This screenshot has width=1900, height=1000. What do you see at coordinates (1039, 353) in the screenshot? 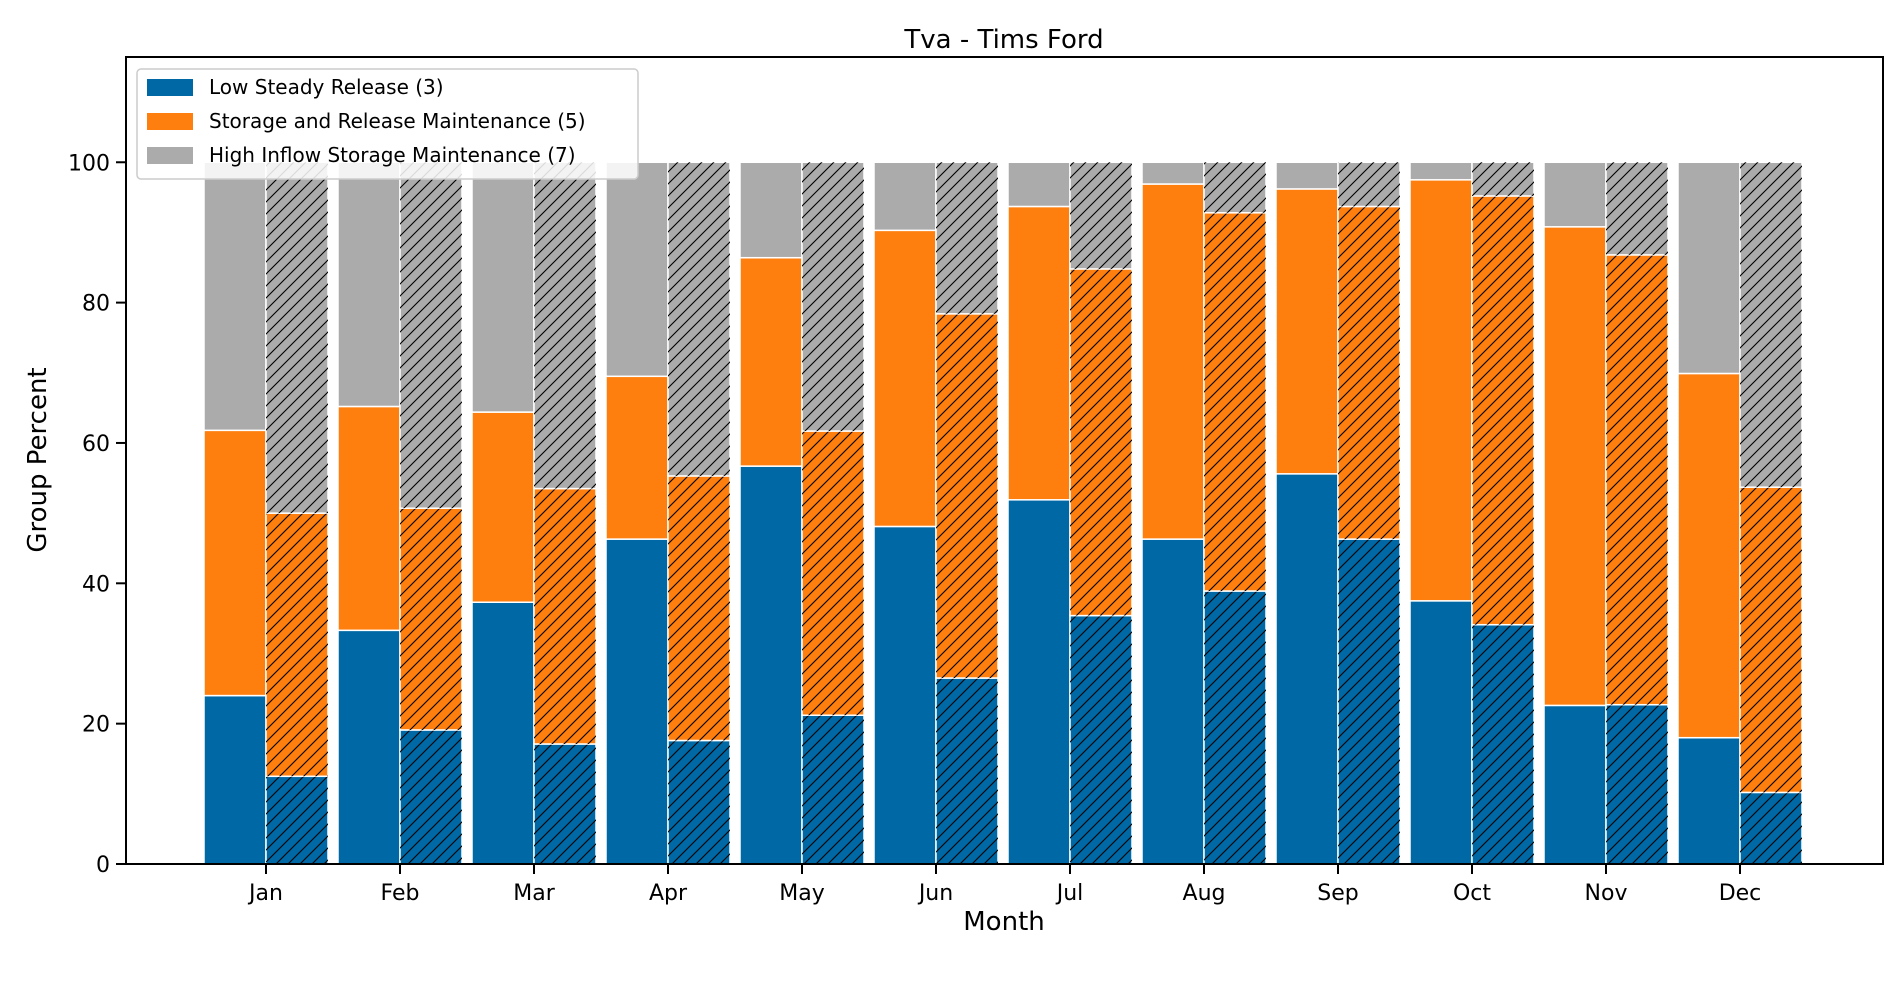
I see `bar-jul-solid-s2` at bounding box center [1039, 353].